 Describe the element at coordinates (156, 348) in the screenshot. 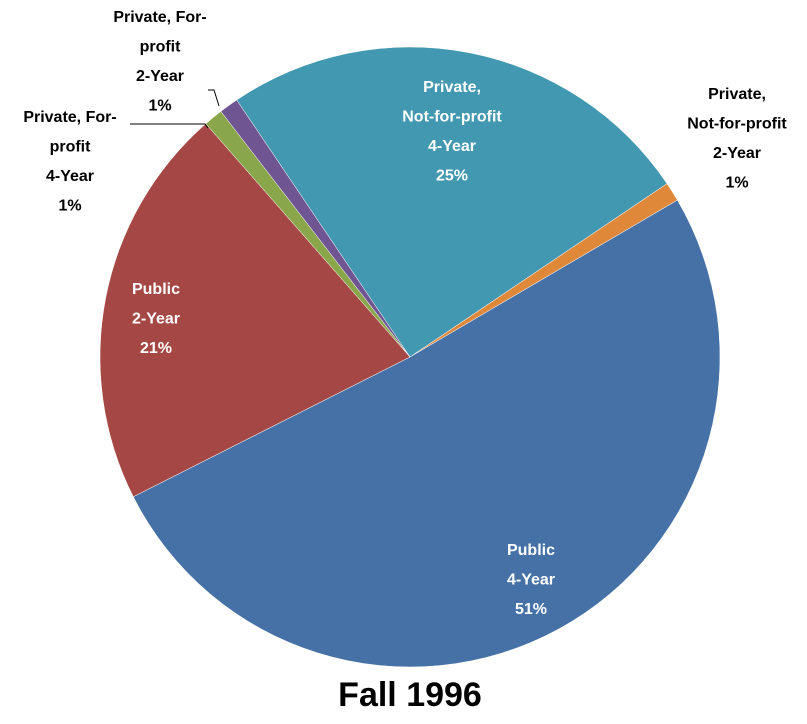

I see `value-label: 21%` at that location.